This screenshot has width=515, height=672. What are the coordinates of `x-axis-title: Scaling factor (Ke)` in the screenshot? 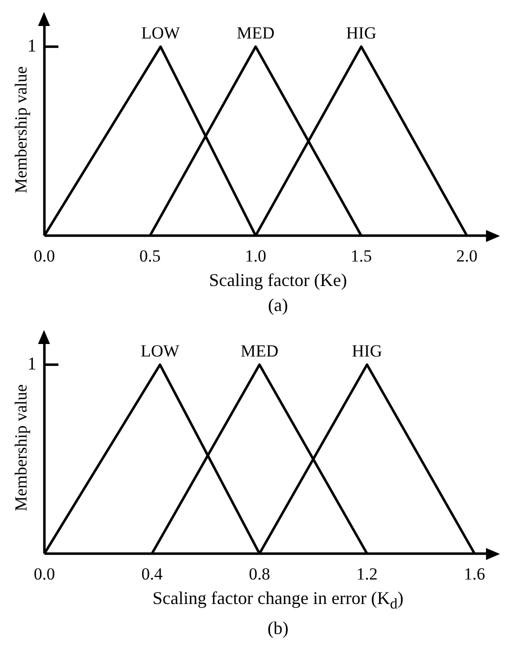 It's located at (278, 280).